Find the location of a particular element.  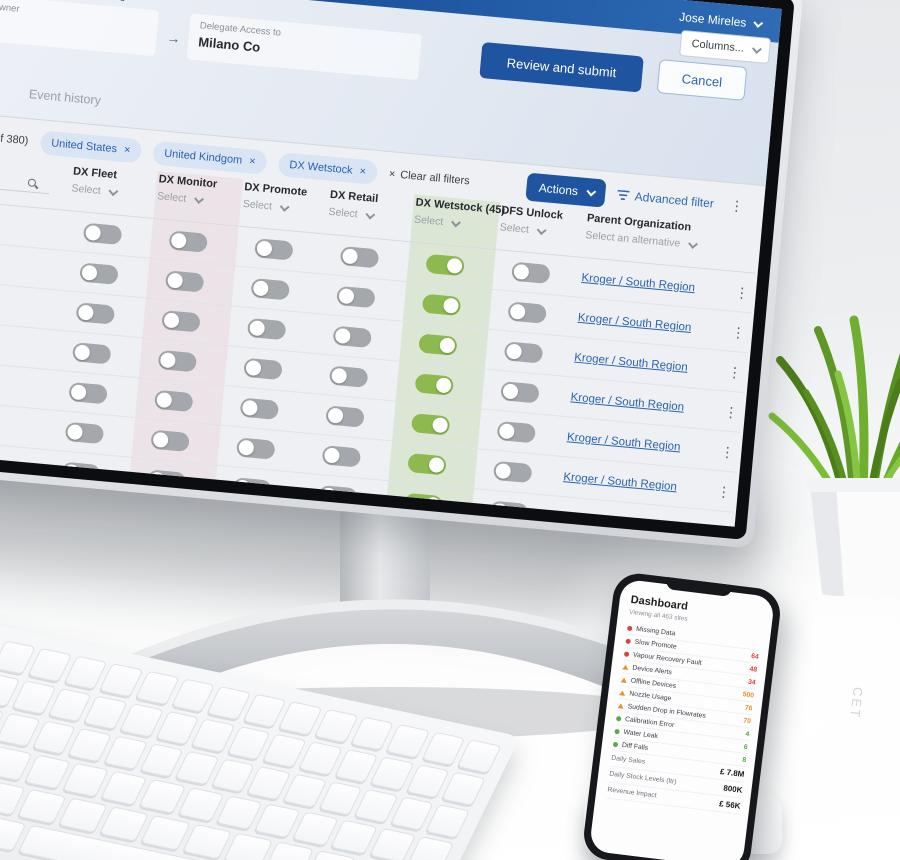

chevron-down-icon is located at coordinates (456, 221).